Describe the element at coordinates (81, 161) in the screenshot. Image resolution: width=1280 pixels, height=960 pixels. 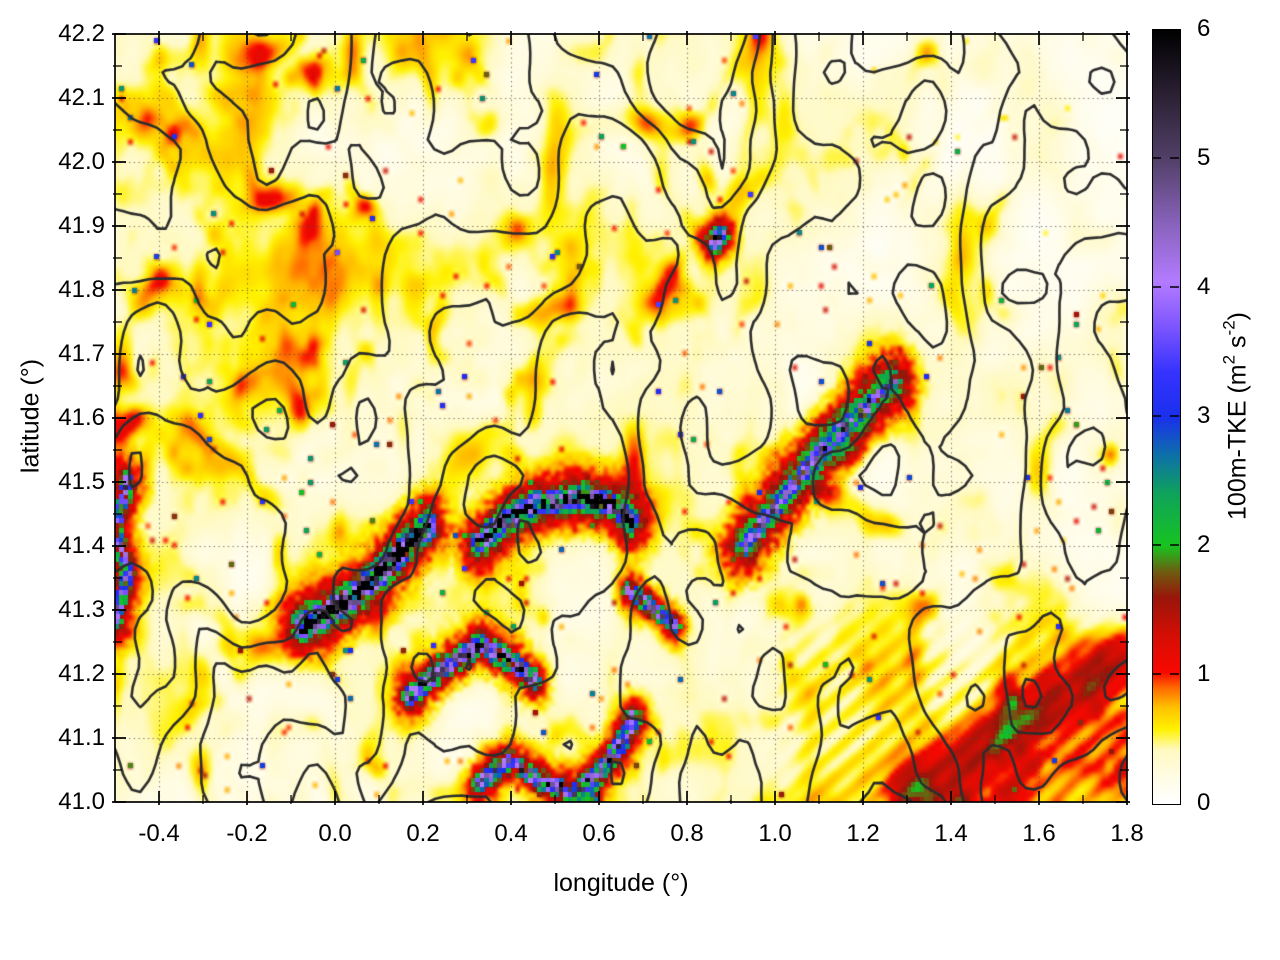
I see `y-tick-label: 42.0` at that location.